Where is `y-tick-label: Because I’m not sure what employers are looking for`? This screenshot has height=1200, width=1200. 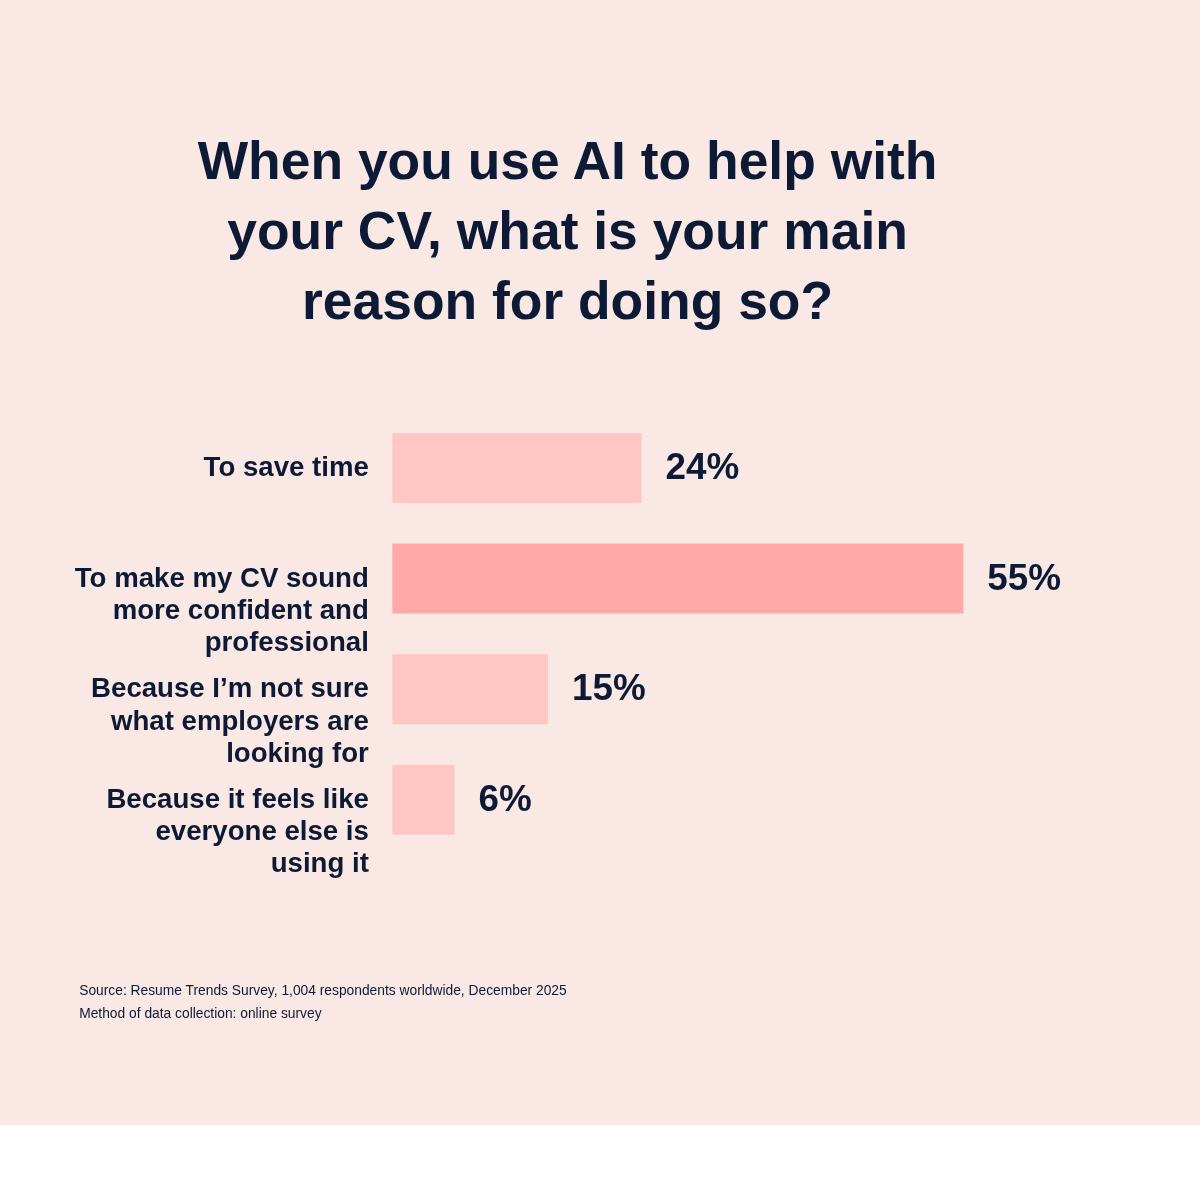
y-tick-label: Because I’m not sure what employers are looking for is located at coordinates (230, 720).